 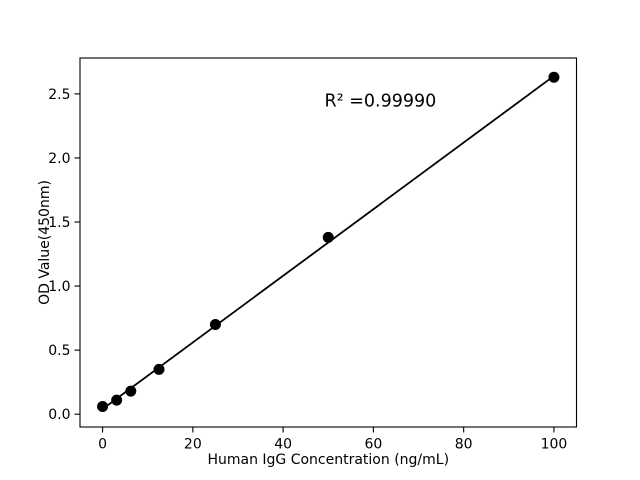 What do you see at coordinates (59, 287) in the screenshot?
I see `y-axis-tick-label: 1.0` at bounding box center [59, 287].